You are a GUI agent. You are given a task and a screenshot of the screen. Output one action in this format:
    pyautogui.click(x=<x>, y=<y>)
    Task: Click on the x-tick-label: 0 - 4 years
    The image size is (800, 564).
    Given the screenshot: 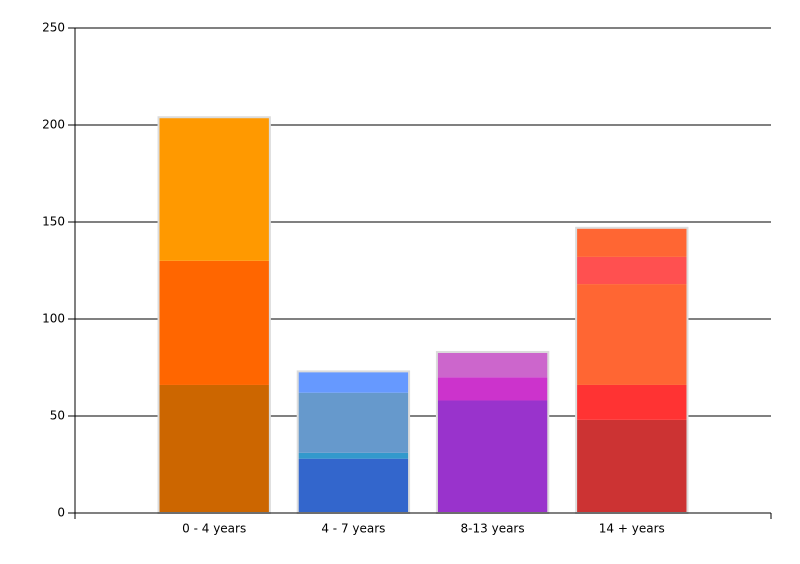 What is the action you would take?
    pyautogui.click(x=214, y=529)
    